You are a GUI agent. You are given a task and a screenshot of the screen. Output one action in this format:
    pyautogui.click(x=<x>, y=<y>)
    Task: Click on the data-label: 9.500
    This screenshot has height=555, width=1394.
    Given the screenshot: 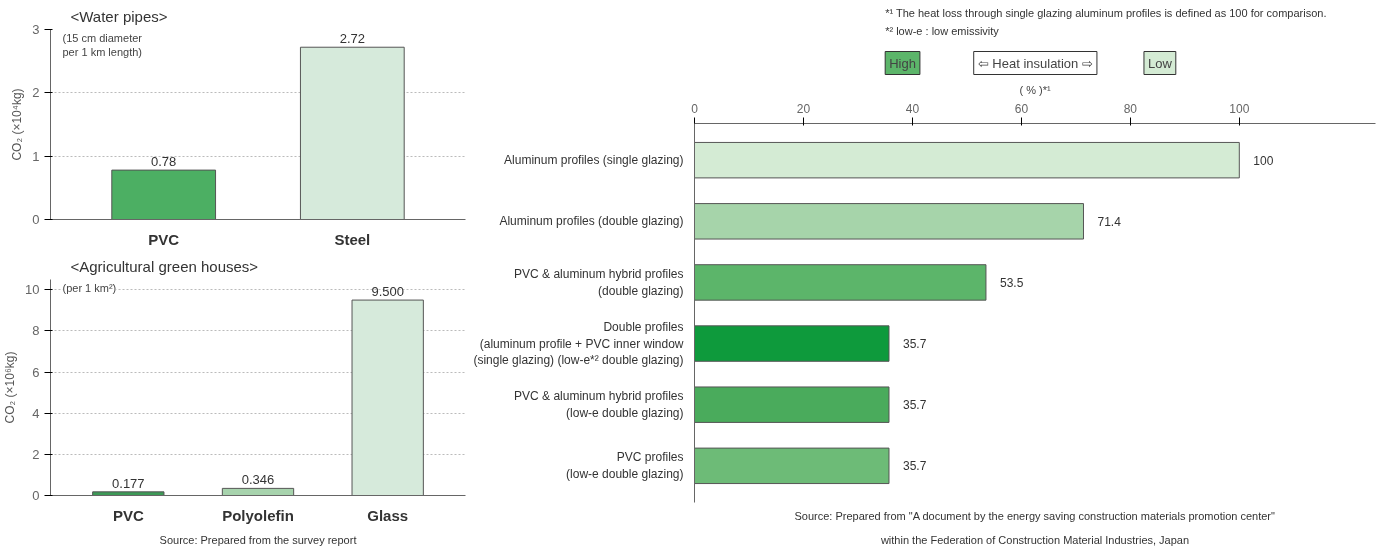 What is the action you would take?
    pyautogui.click(x=387, y=292)
    